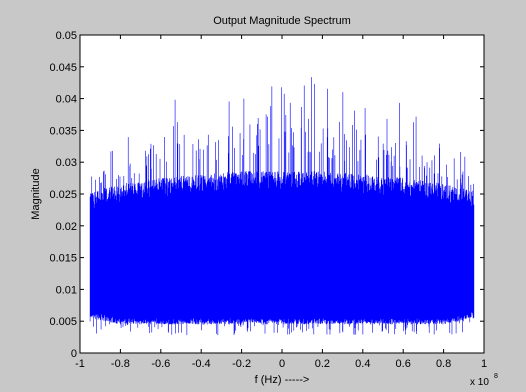 This screenshot has height=392, width=526. Describe the element at coordinates (36, 193) in the screenshot. I see `y-axis-label: Magnitude` at that location.